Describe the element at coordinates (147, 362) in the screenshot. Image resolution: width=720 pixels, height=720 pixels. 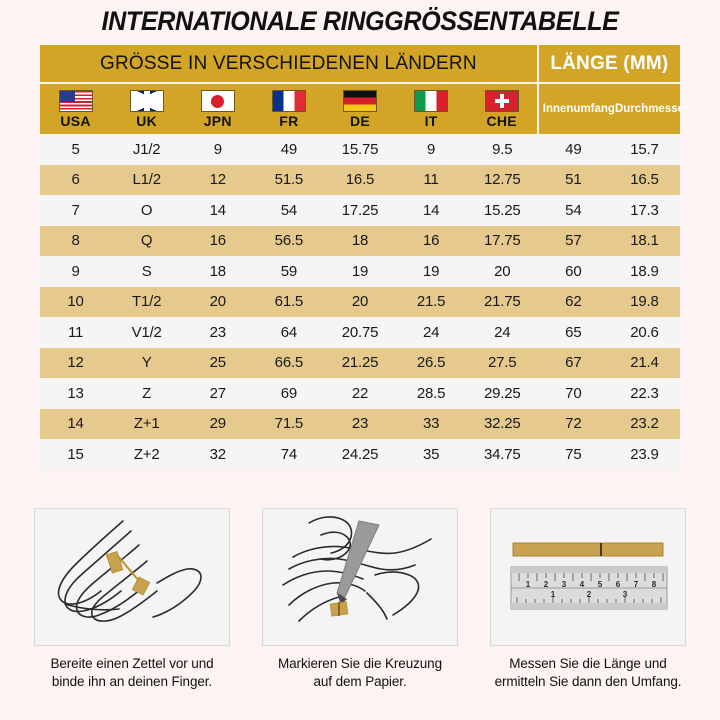
I see `table-cell: Y` at that location.